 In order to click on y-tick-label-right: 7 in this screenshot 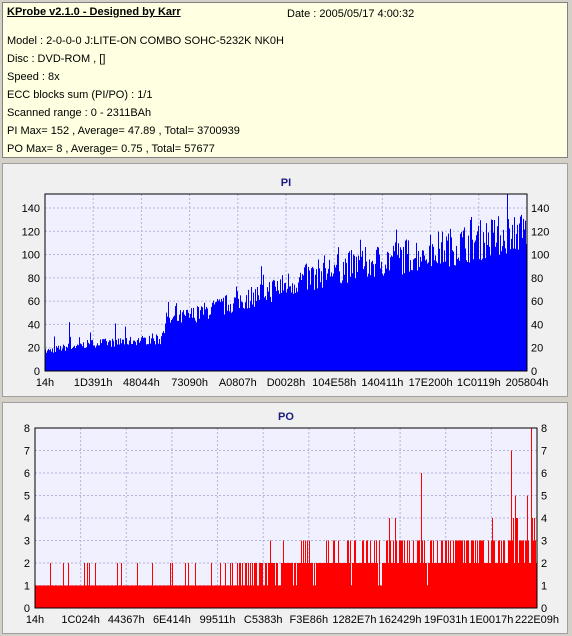, I will do `click(544, 452)`.